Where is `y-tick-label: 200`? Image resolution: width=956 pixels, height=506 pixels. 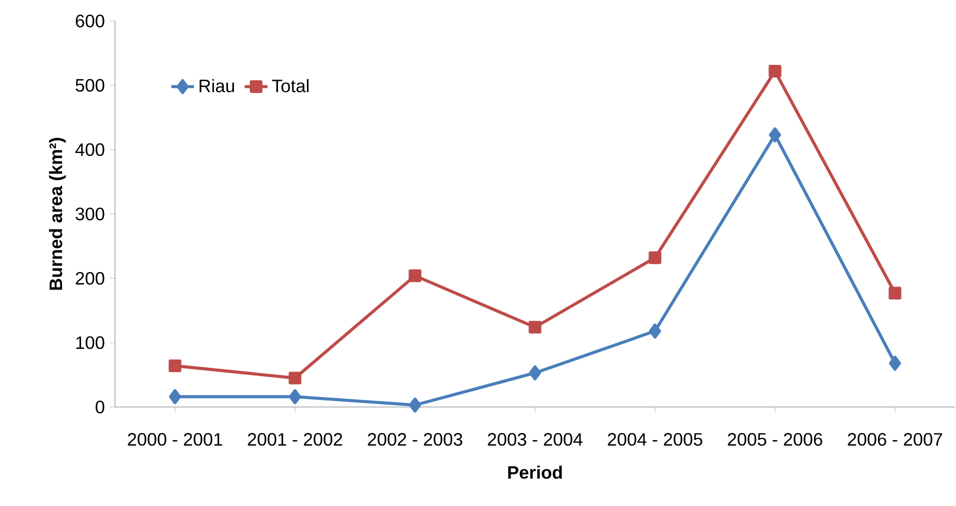 y-tick-label: 200 is located at coordinates (90, 278).